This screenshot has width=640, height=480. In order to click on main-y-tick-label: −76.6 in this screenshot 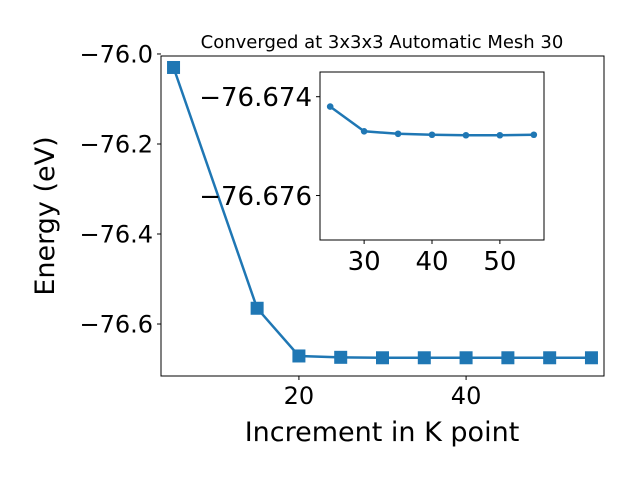, I will do `click(116, 325)`.